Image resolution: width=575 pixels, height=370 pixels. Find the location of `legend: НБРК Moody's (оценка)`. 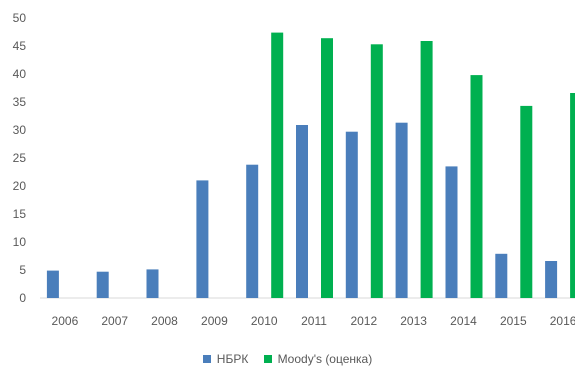

legend: НБРК Moody's (оценка) is located at coordinates (287, 359).